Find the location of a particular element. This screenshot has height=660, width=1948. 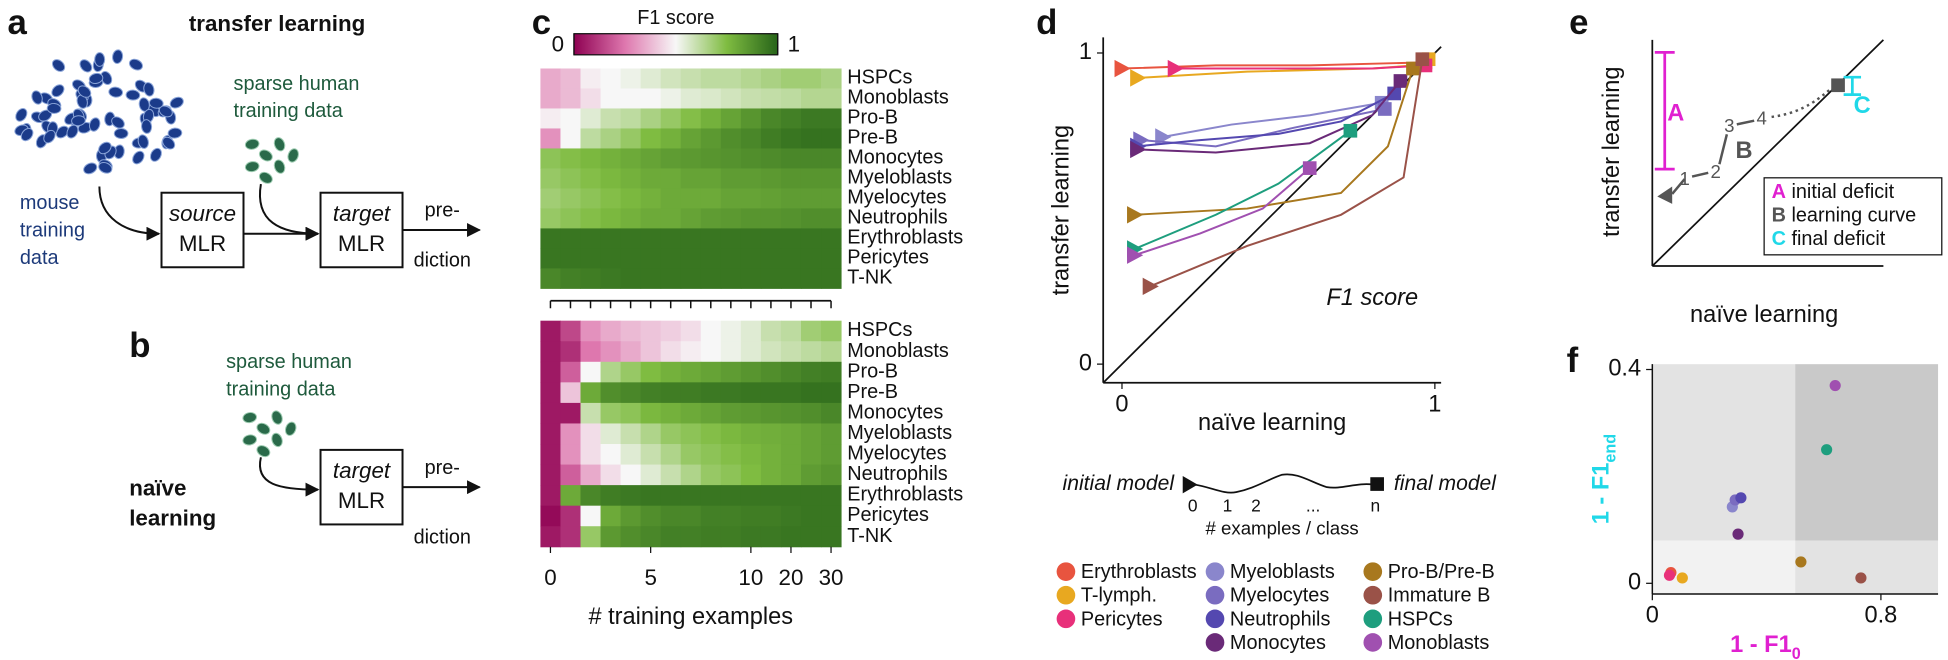

row-label: T-NK is located at coordinates (870, 536).